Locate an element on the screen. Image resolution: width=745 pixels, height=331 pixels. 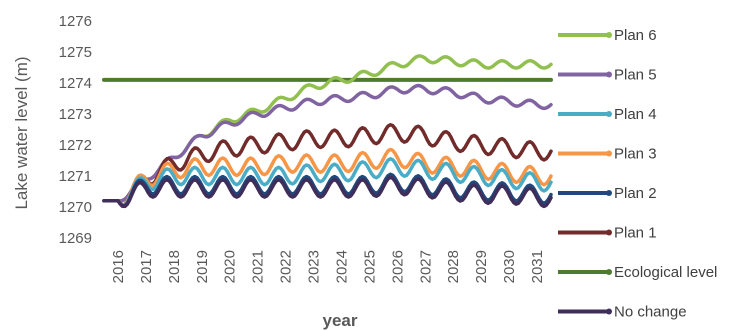
x-tick-label: 2024 is located at coordinates (341, 266).